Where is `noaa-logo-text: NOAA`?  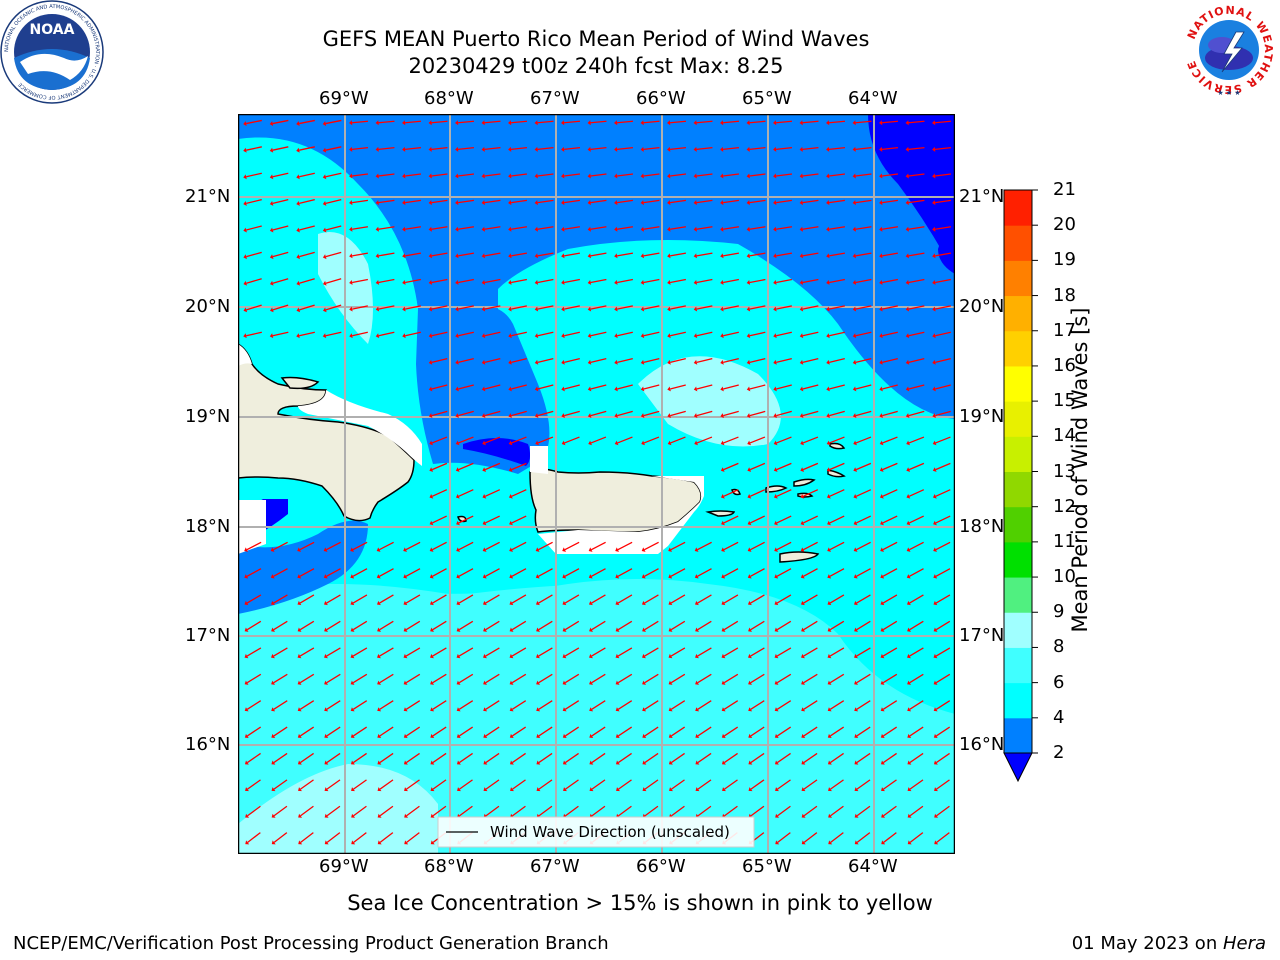 noaa-logo-text: NOAA is located at coordinates (52, 30).